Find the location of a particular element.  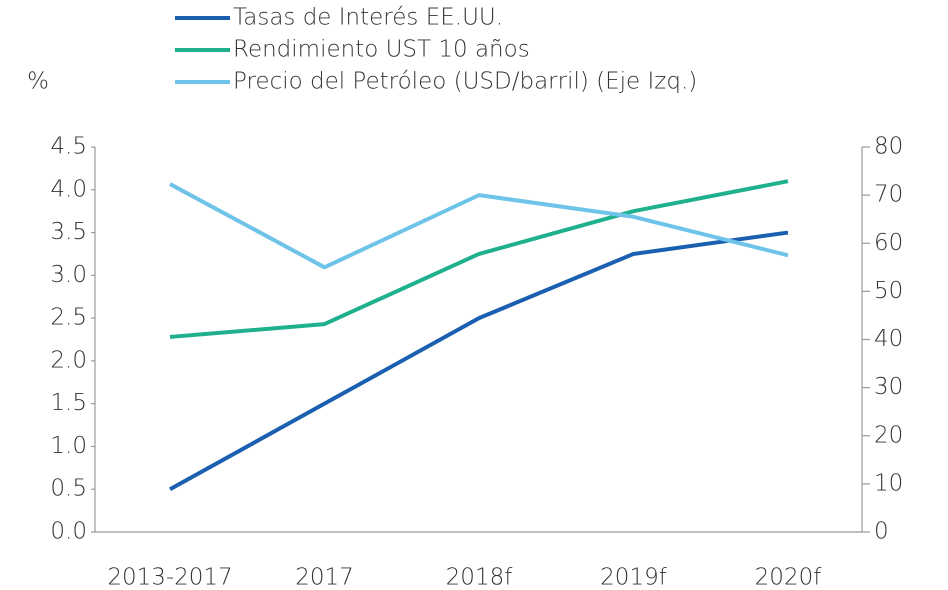

y2-tick-label: 30 is located at coordinates (888, 387).